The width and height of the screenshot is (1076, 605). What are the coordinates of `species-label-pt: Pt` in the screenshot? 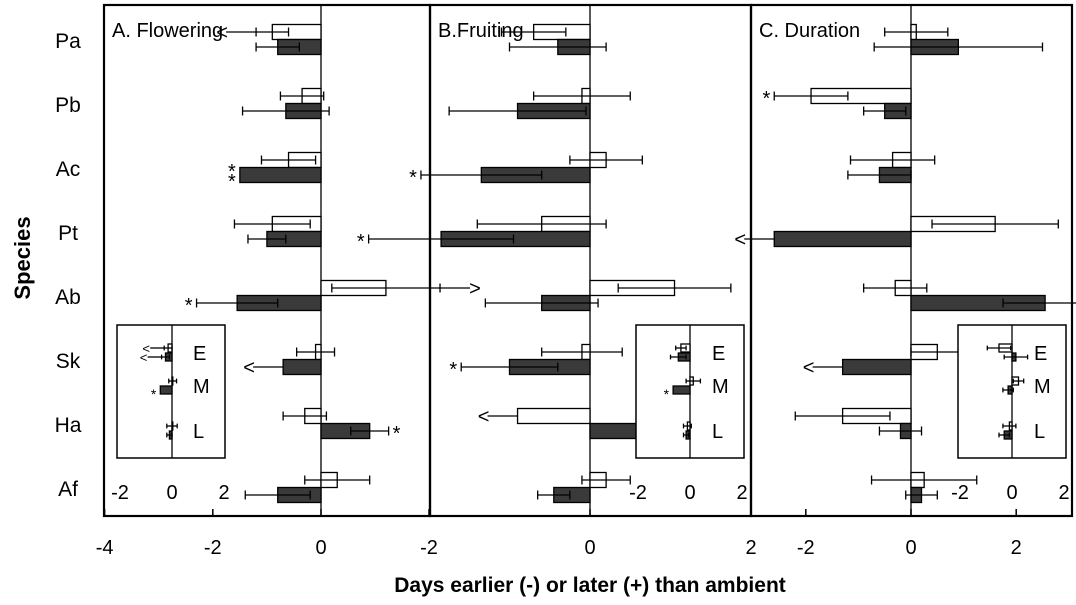 It's located at (68, 233).